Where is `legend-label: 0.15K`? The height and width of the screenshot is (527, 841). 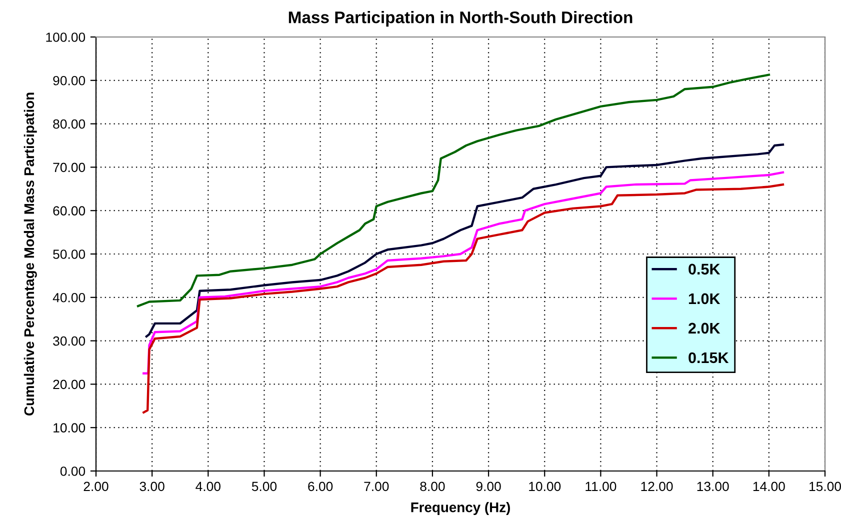 legend-label: 0.15K is located at coordinates (708, 358).